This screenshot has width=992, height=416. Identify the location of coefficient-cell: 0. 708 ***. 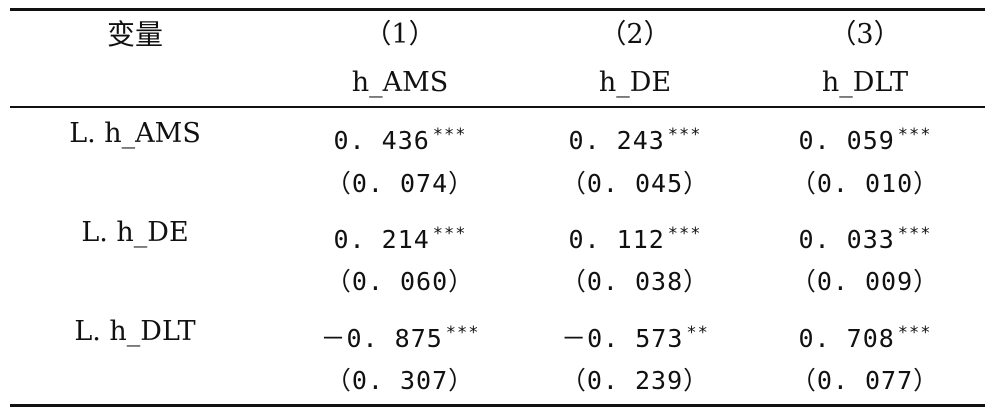
(865, 336).